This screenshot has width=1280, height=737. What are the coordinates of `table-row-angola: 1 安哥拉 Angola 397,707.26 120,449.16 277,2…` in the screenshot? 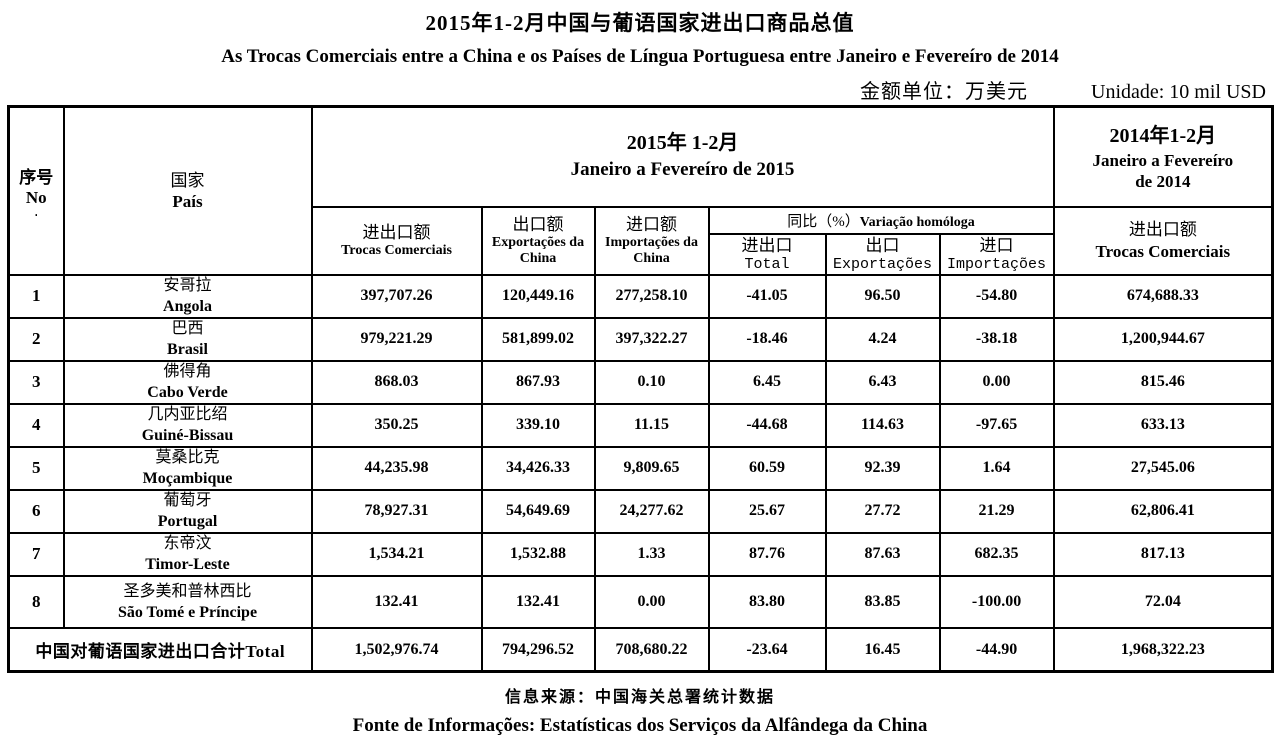 It's located at (640, 296).